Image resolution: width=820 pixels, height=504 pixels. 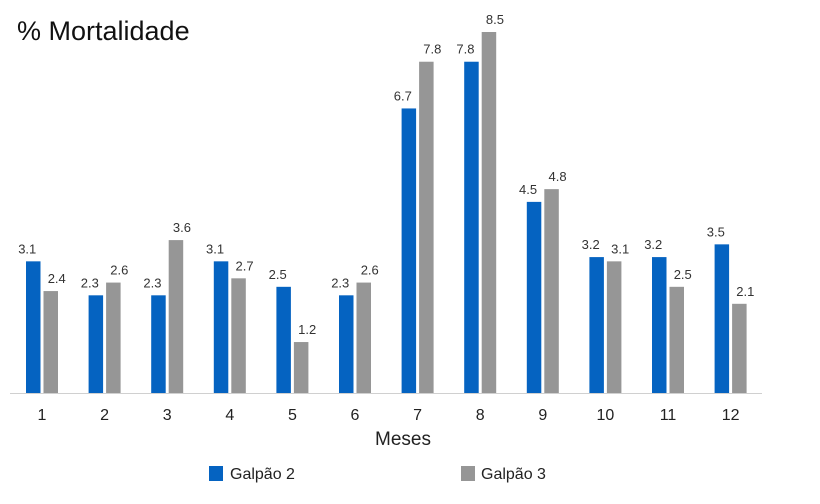 I want to click on x-tick-label: 11, so click(x=668, y=415).